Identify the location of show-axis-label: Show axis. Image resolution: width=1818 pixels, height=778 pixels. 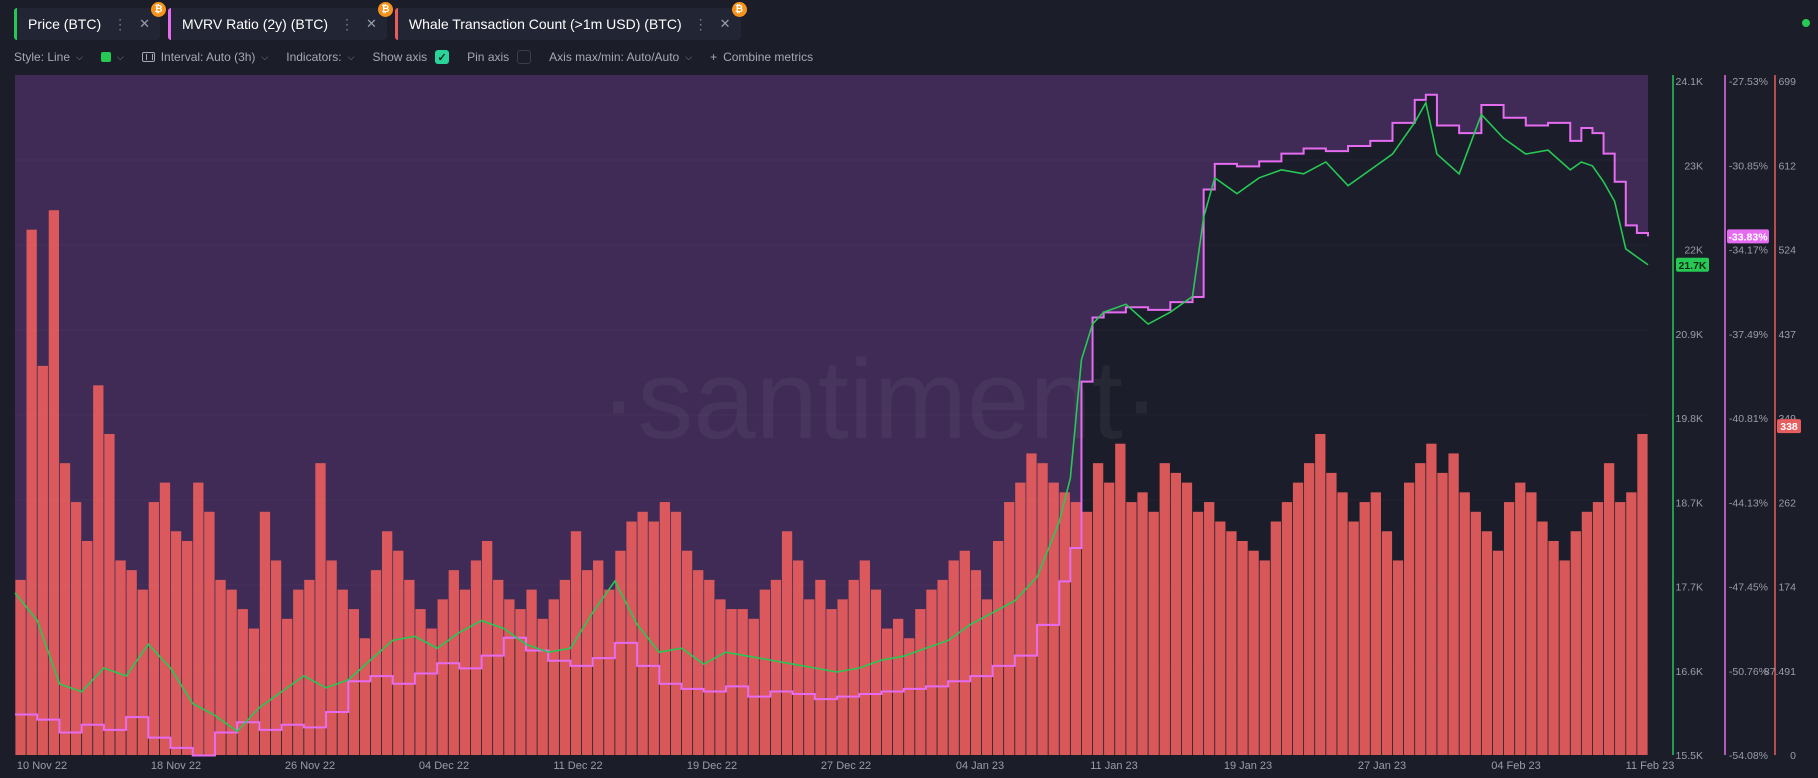
(400, 57).